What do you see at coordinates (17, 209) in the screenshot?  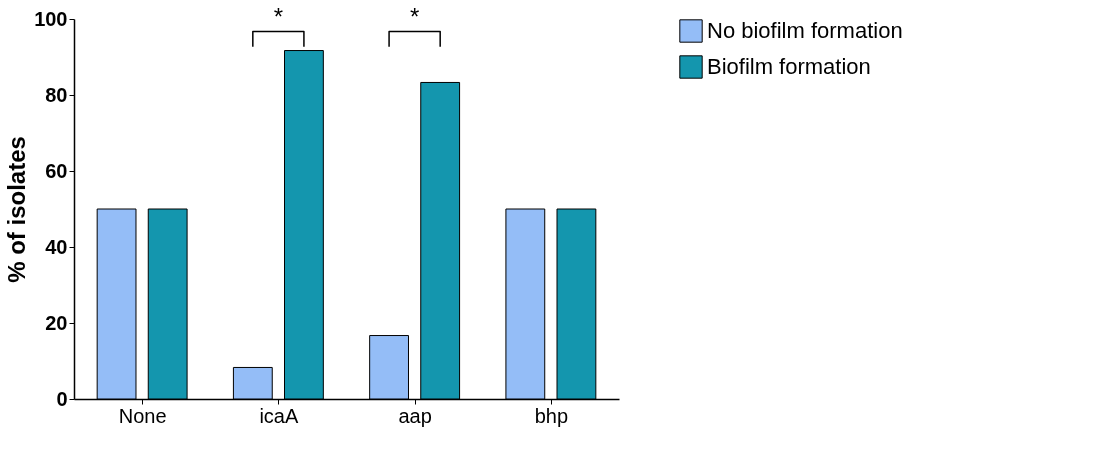 I see `y-axis-title: % of isolates` at bounding box center [17, 209].